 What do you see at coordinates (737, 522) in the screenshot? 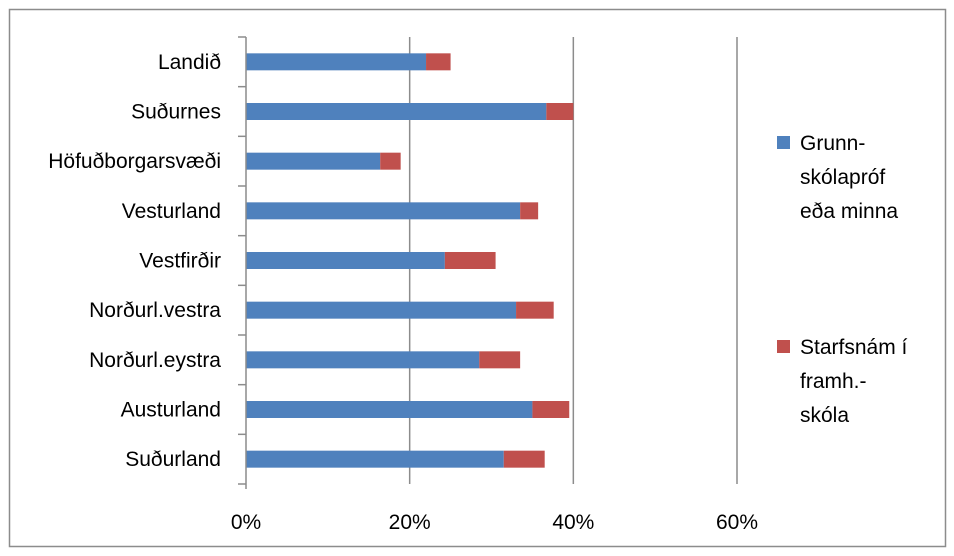
I see `x-tick-label: 60%` at bounding box center [737, 522].